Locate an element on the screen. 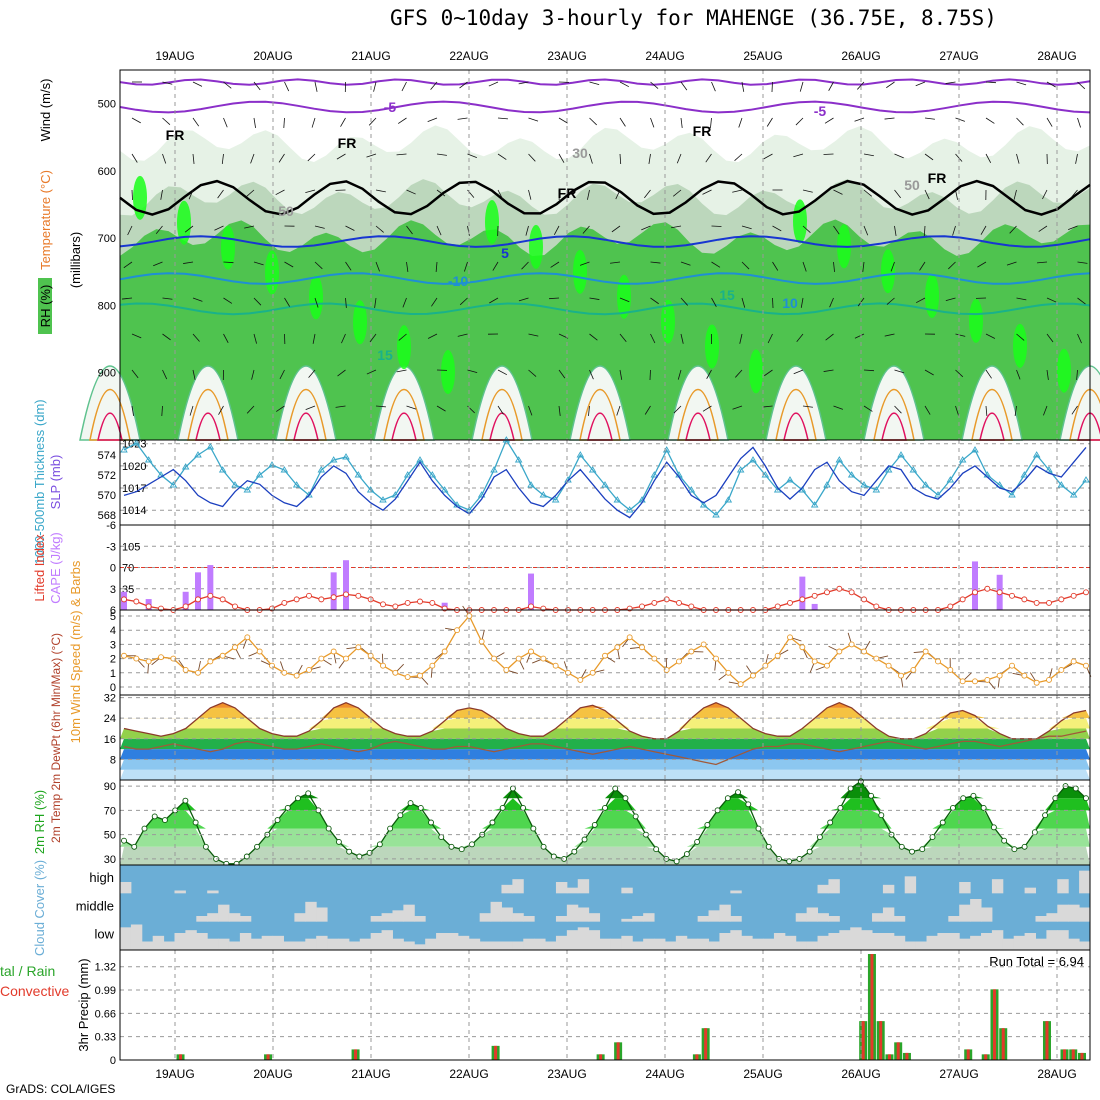 This screenshot has height=1100, width=1100. wind-tick: 0 is located at coordinates (113, 688).